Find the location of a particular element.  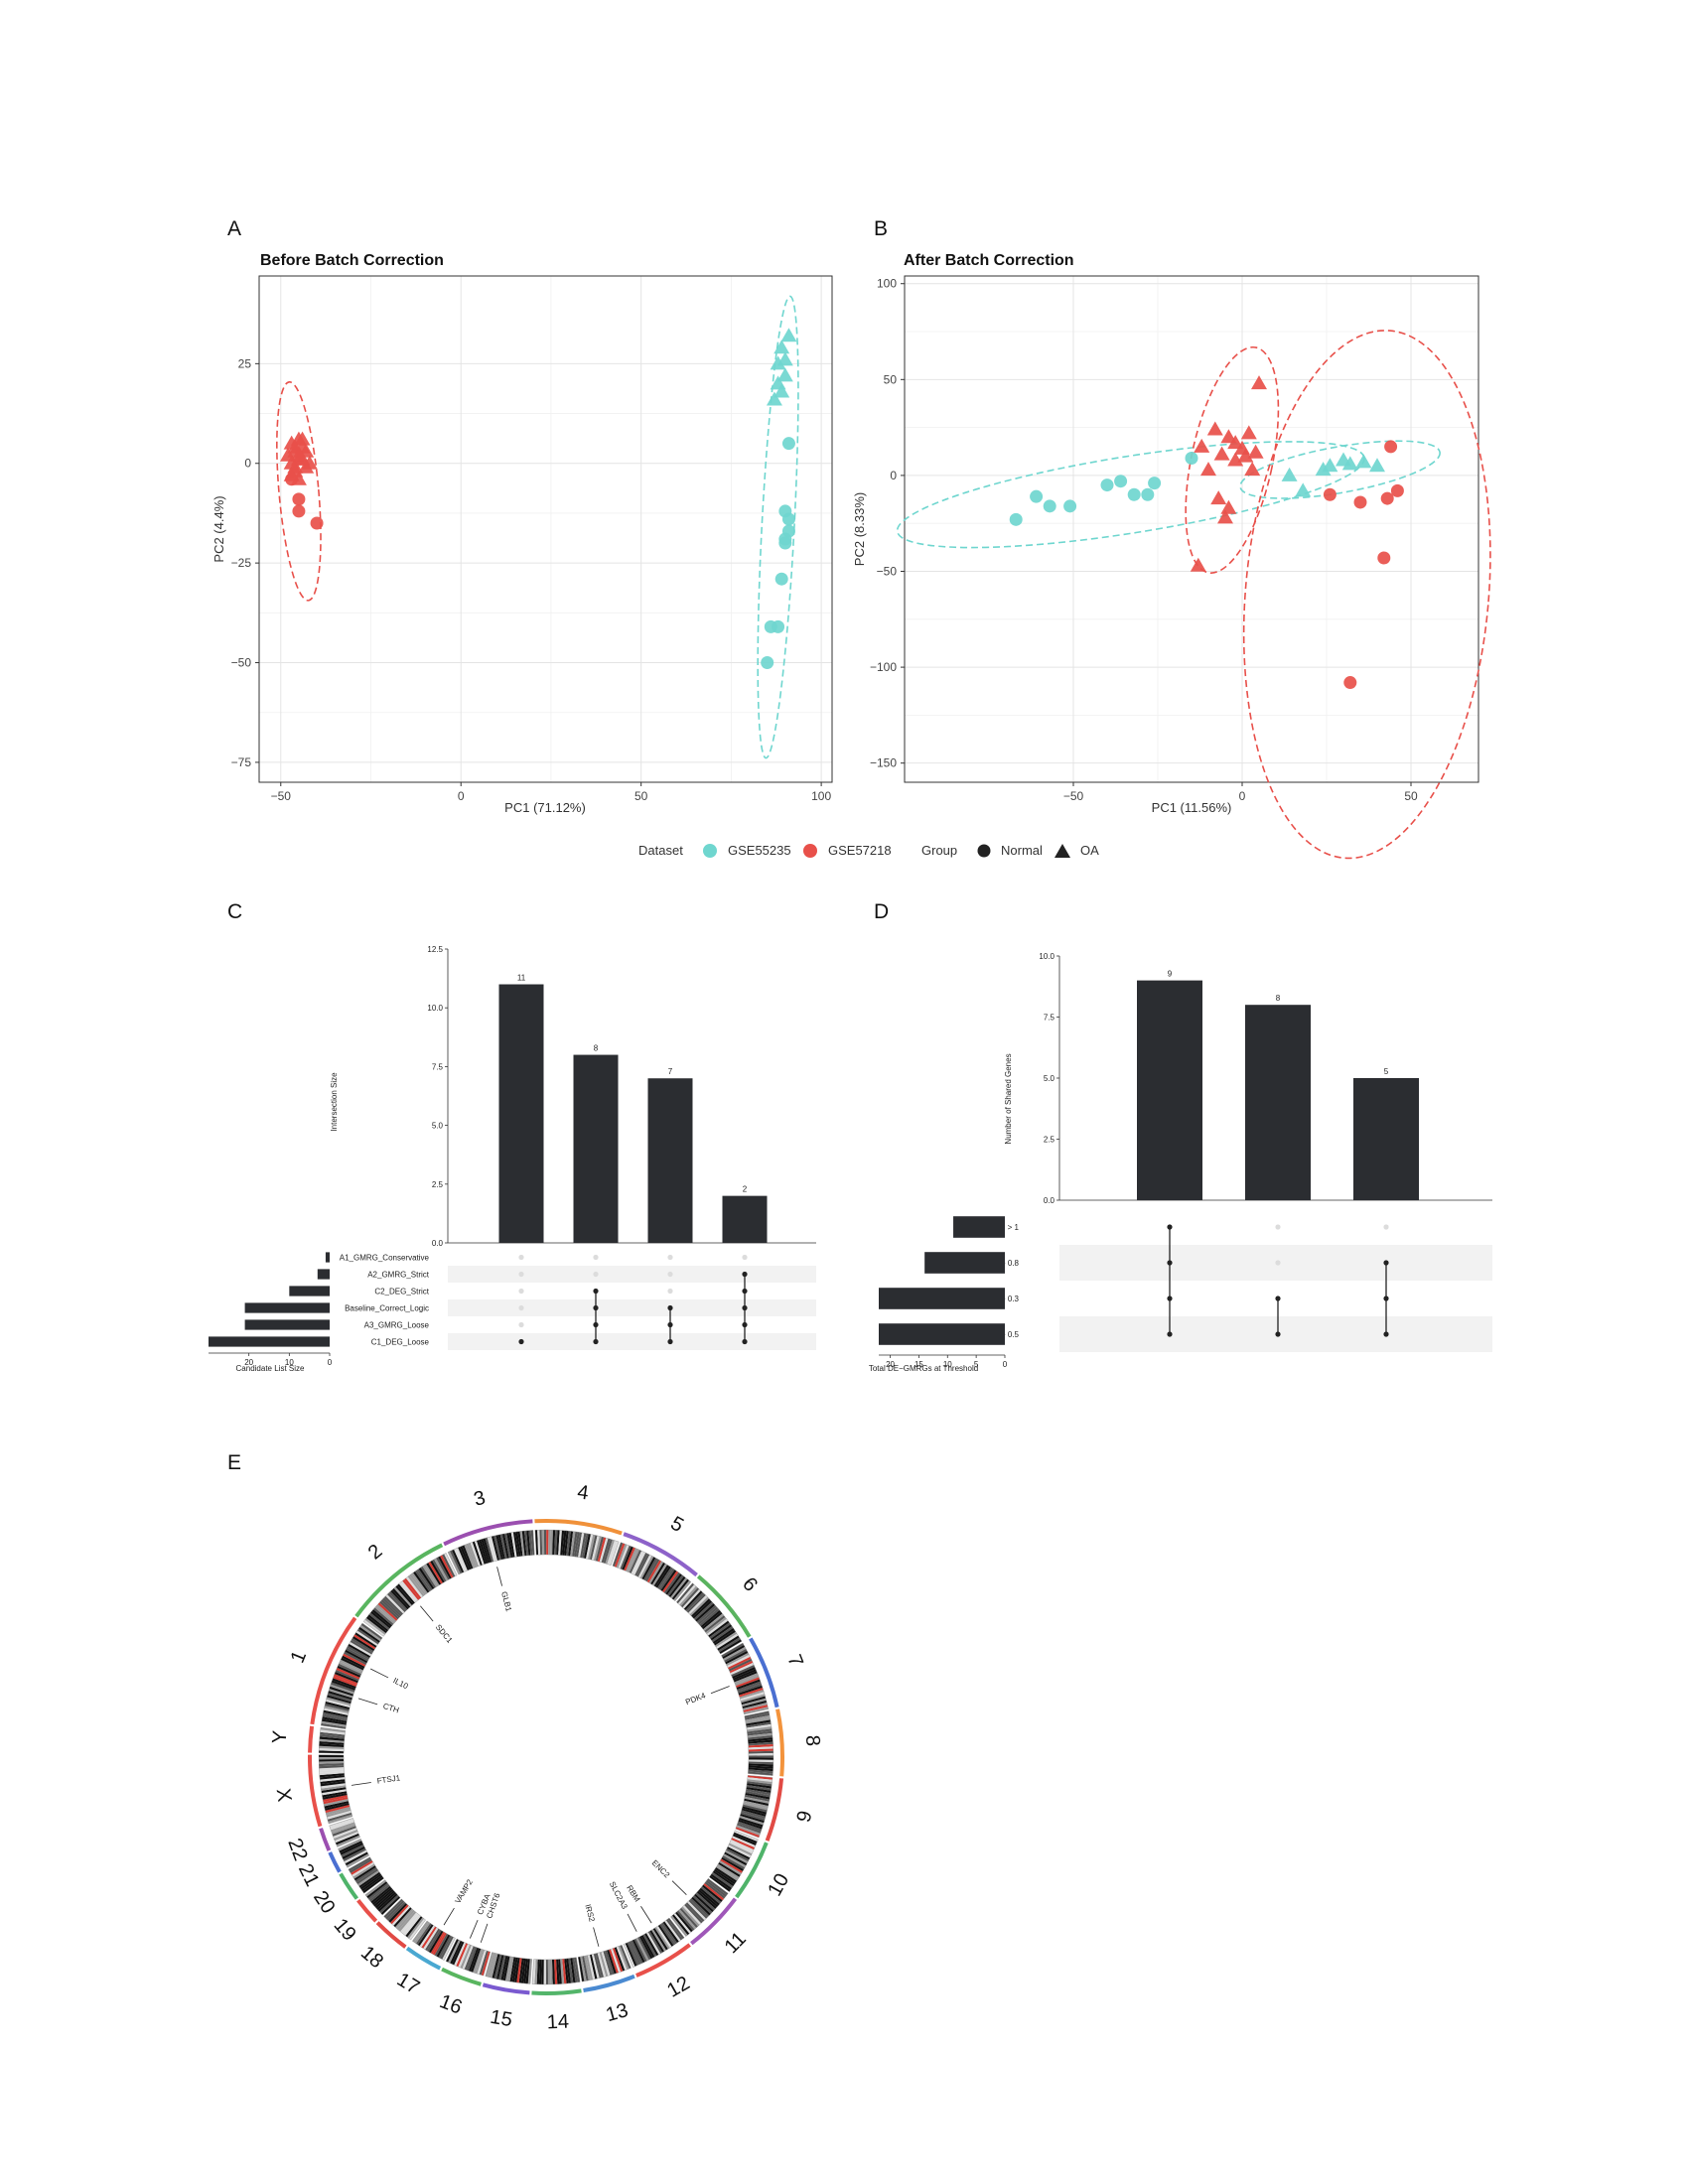

y-tick-label: −25 is located at coordinates (241, 563).